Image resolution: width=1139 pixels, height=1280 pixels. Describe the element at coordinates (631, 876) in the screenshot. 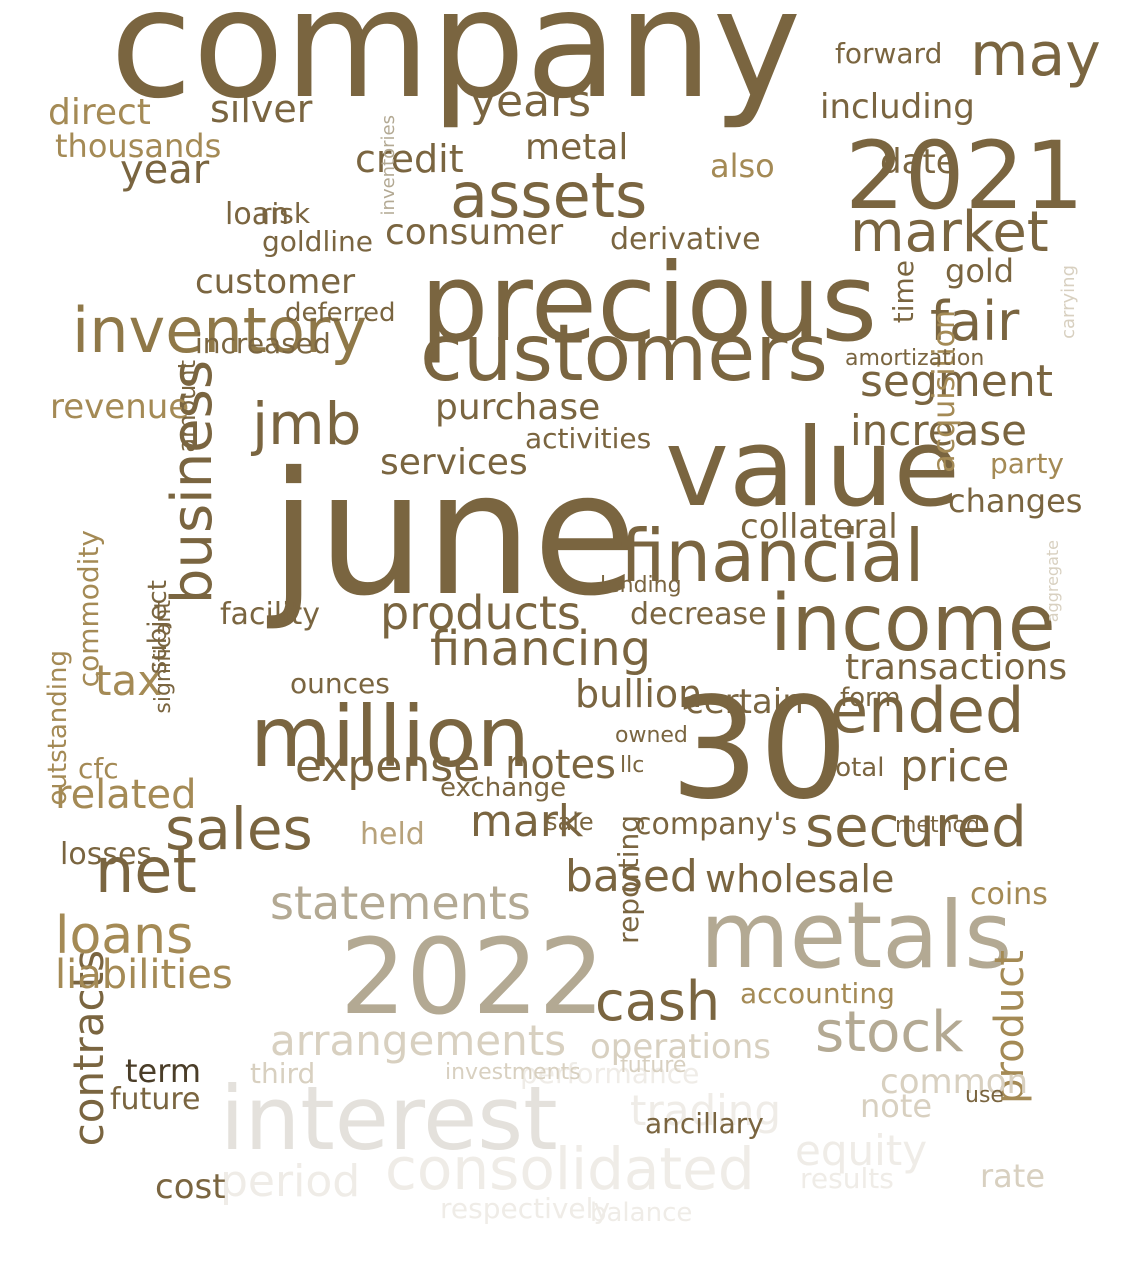

I see `cloud-word-based: based` at that location.